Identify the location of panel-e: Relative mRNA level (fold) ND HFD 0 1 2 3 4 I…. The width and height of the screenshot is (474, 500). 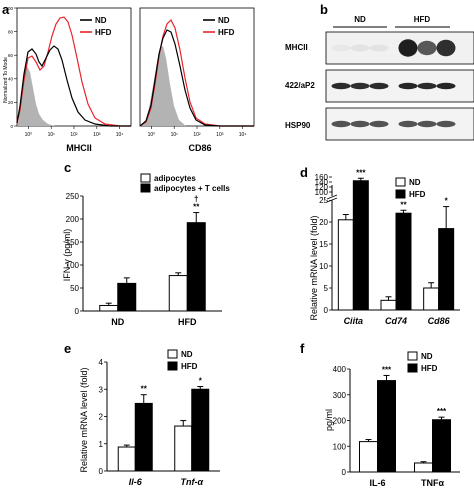
(149, 418).